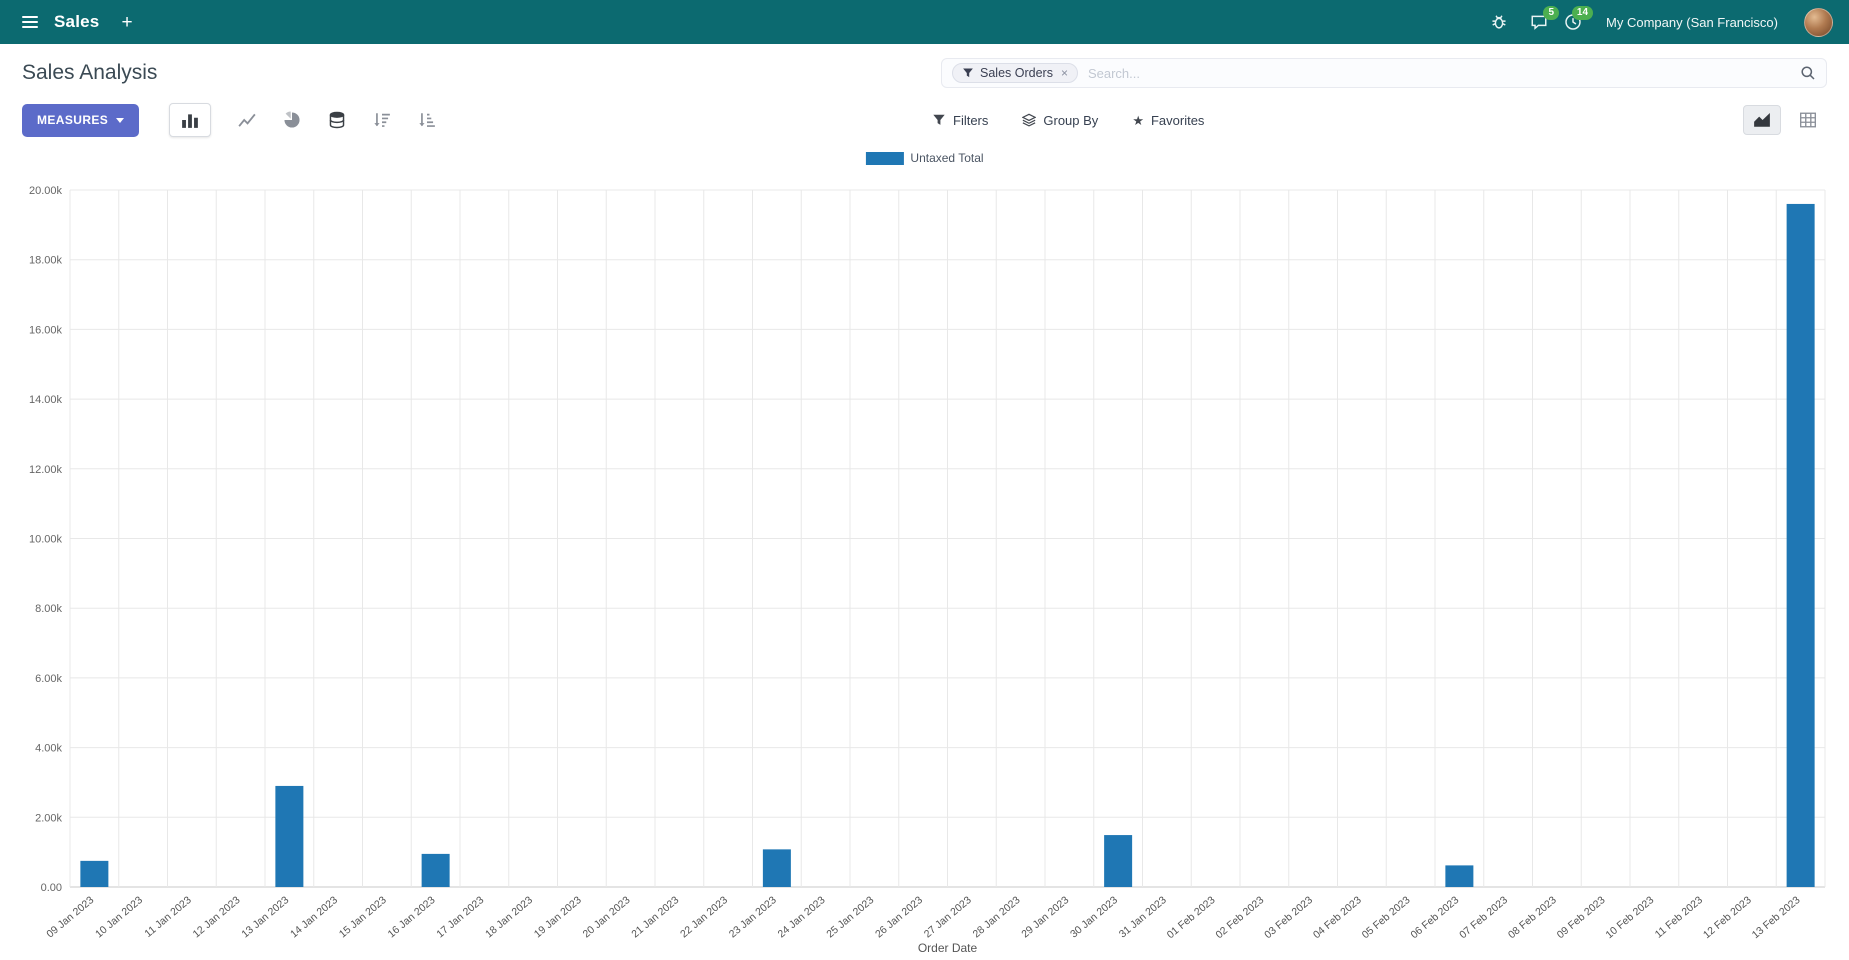  Describe the element at coordinates (382, 120) in the screenshot. I see `sort-descending-icon` at that location.